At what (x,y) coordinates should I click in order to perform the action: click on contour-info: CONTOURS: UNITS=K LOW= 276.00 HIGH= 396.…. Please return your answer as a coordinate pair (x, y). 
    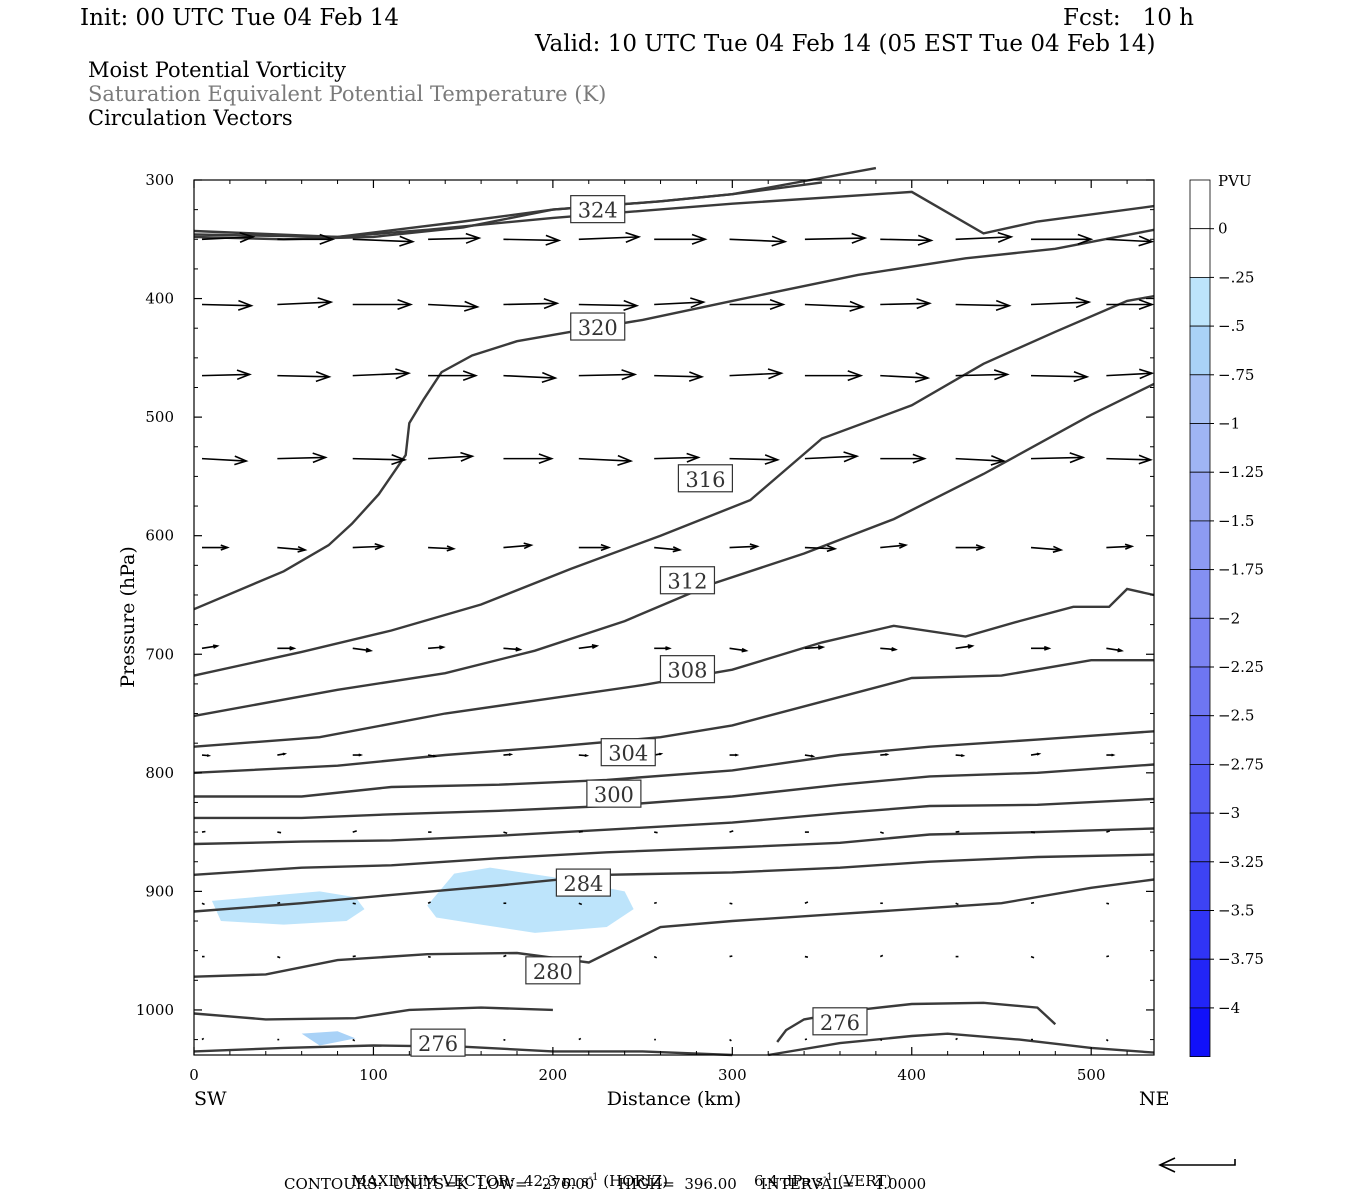
    Looking at the image, I should click on (605, 1184).